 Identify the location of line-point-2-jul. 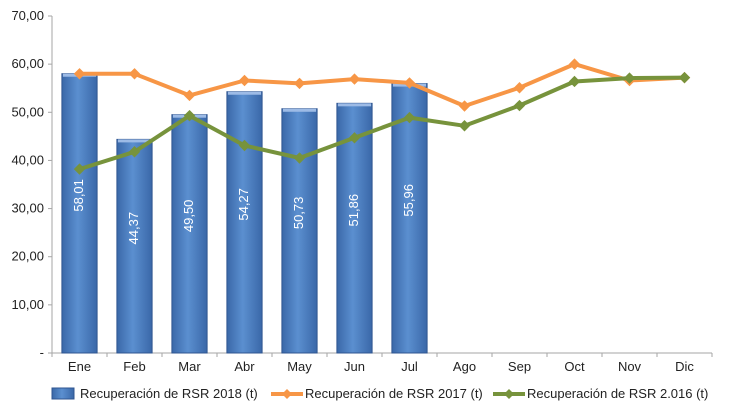
(409, 117).